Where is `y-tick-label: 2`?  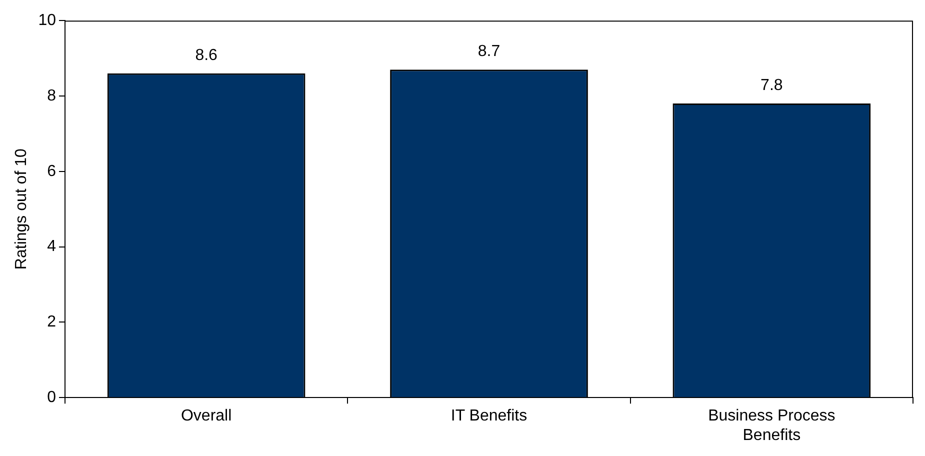 y-tick-label: 2 is located at coordinates (51, 322).